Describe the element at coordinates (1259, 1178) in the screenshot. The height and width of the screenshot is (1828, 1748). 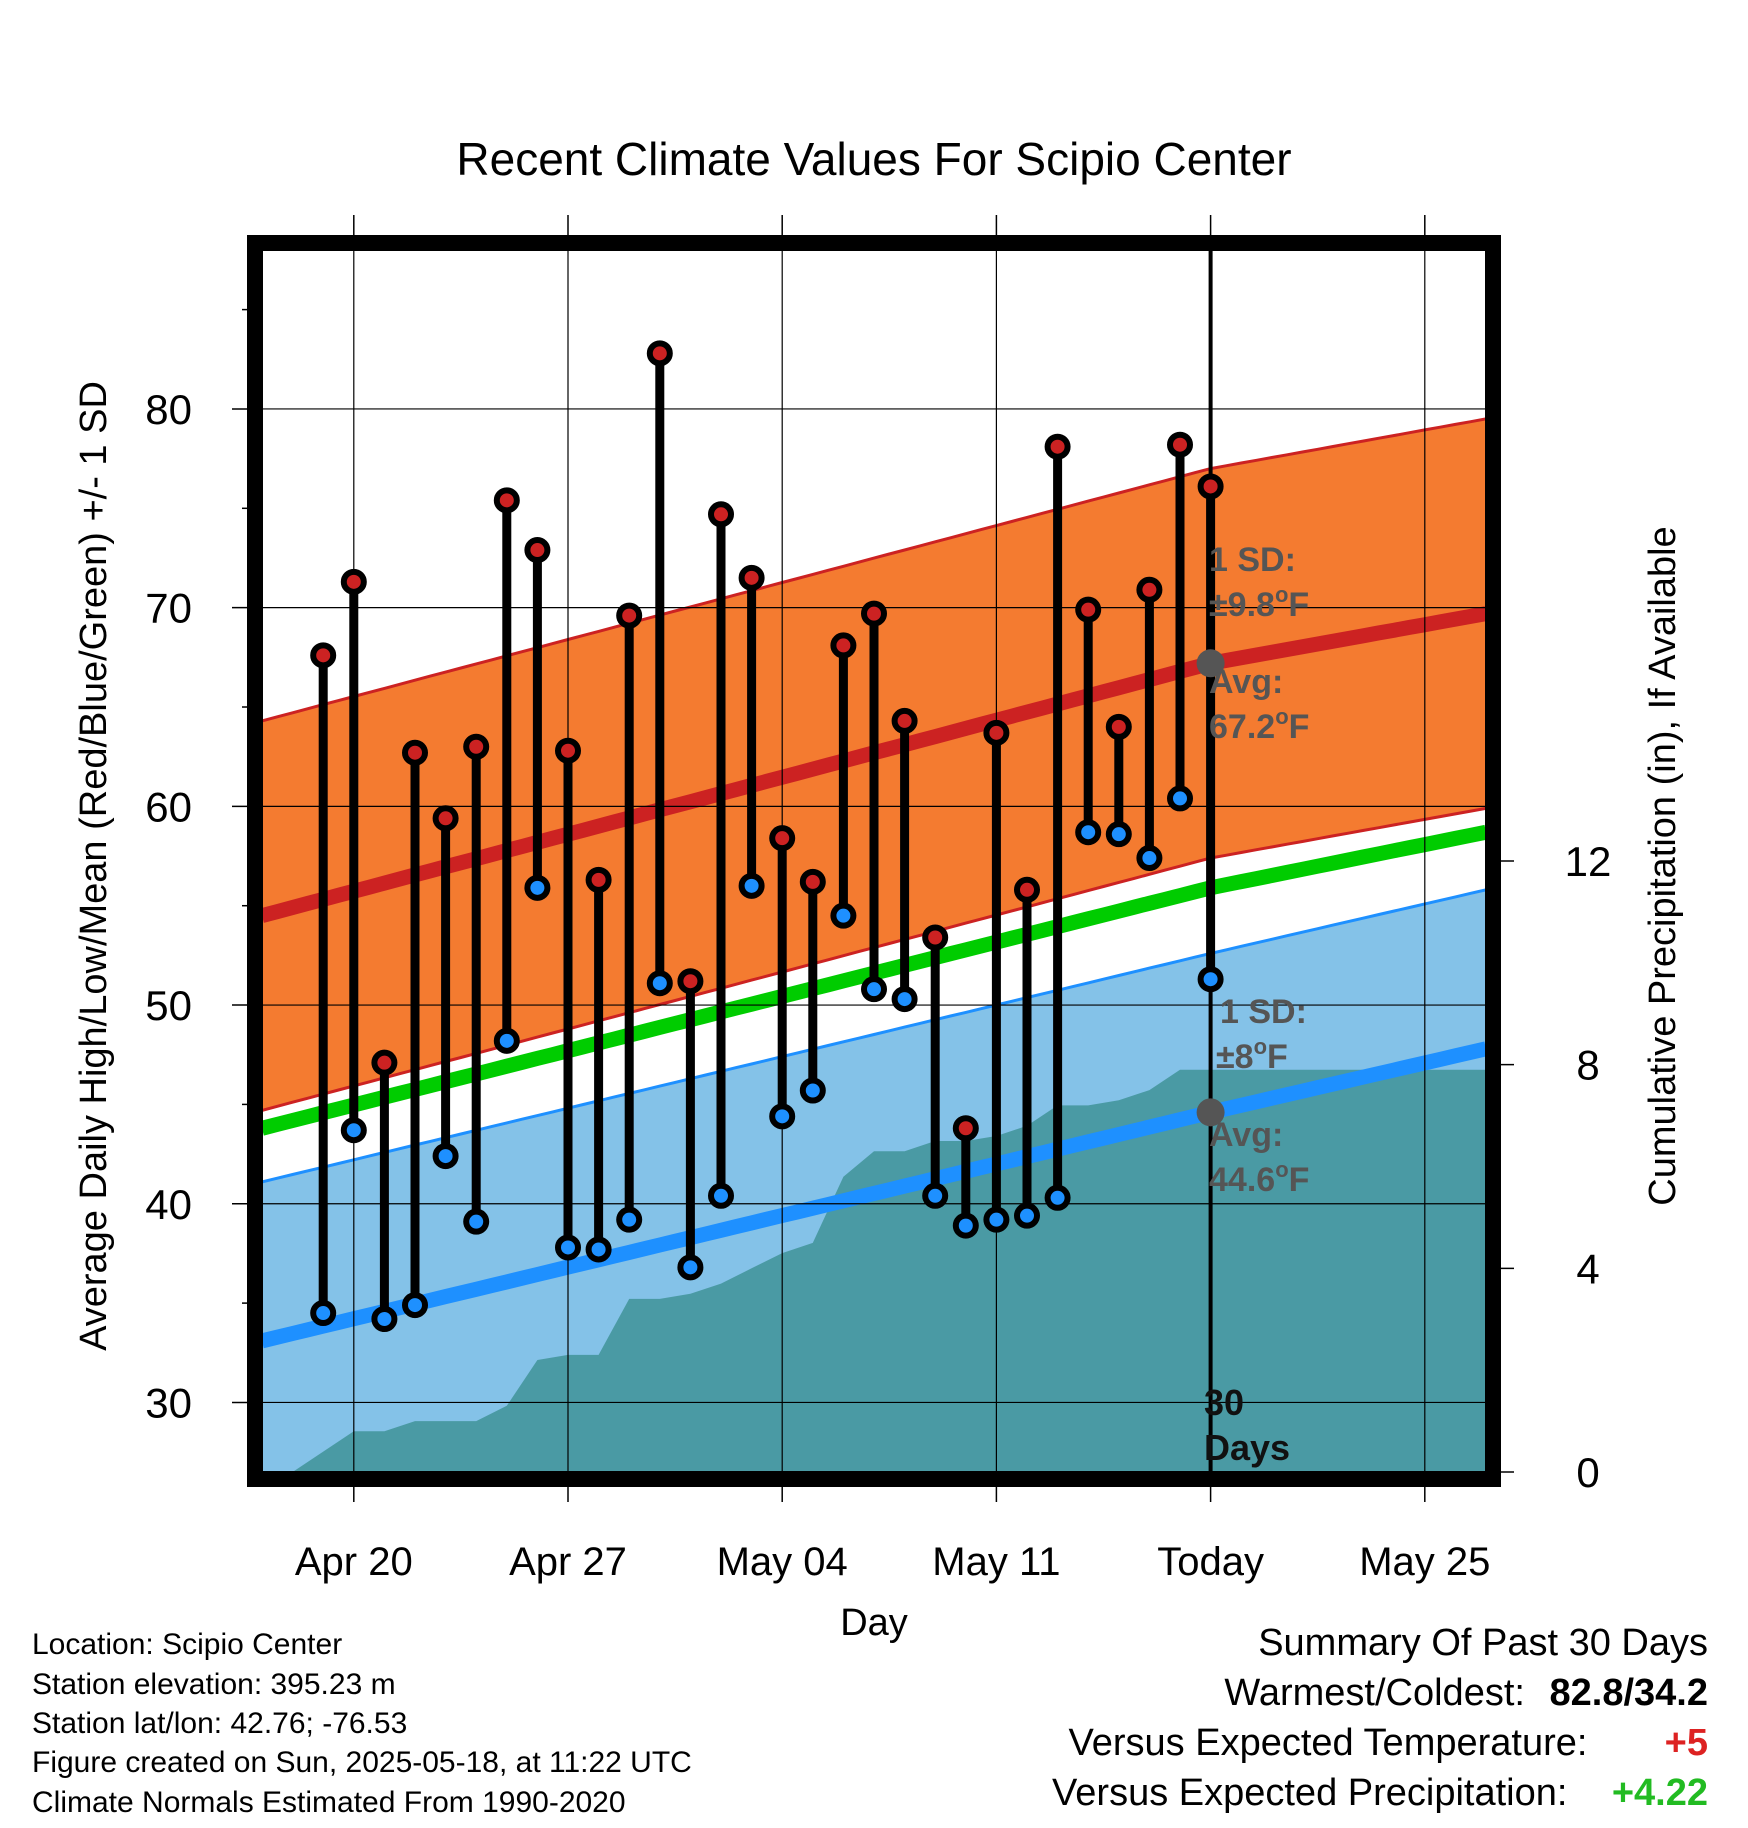
I see `low-avg-value: 44.6oF` at that location.